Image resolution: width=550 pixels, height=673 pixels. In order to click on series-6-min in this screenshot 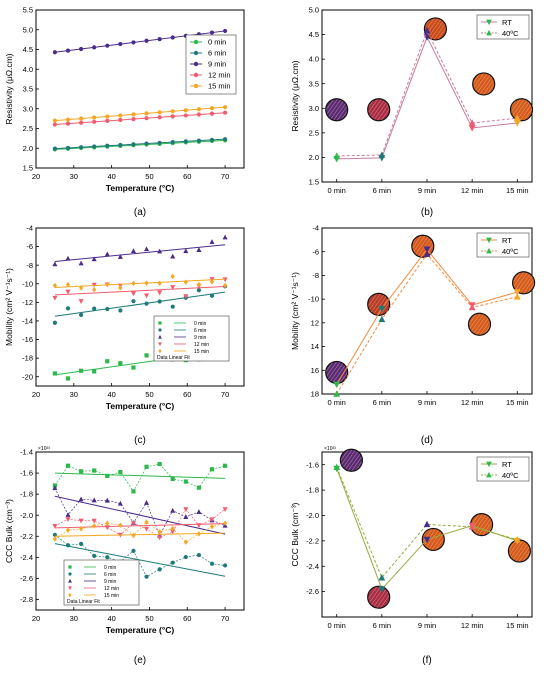, I will do `click(140, 555)`.